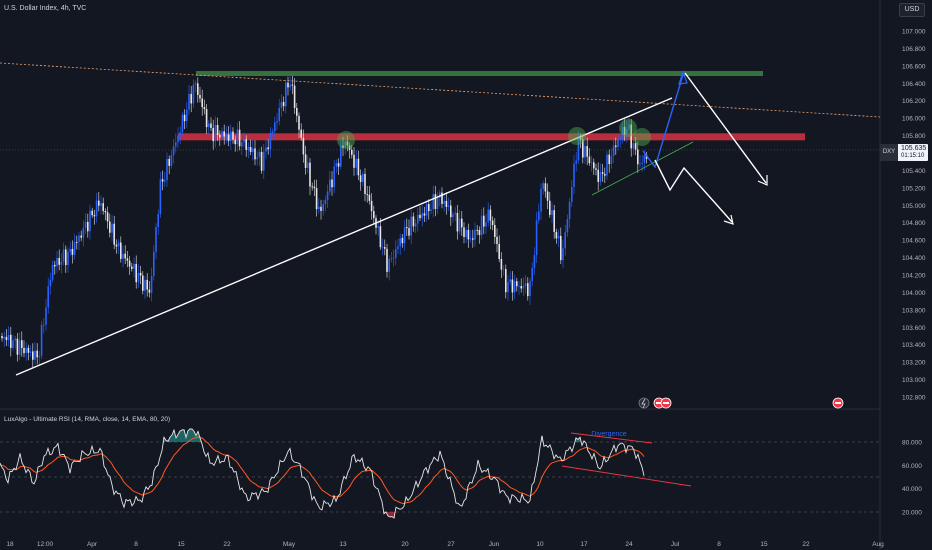 The width and height of the screenshot is (932, 550). I want to click on price-axis-label: 105.800, so click(914, 136).